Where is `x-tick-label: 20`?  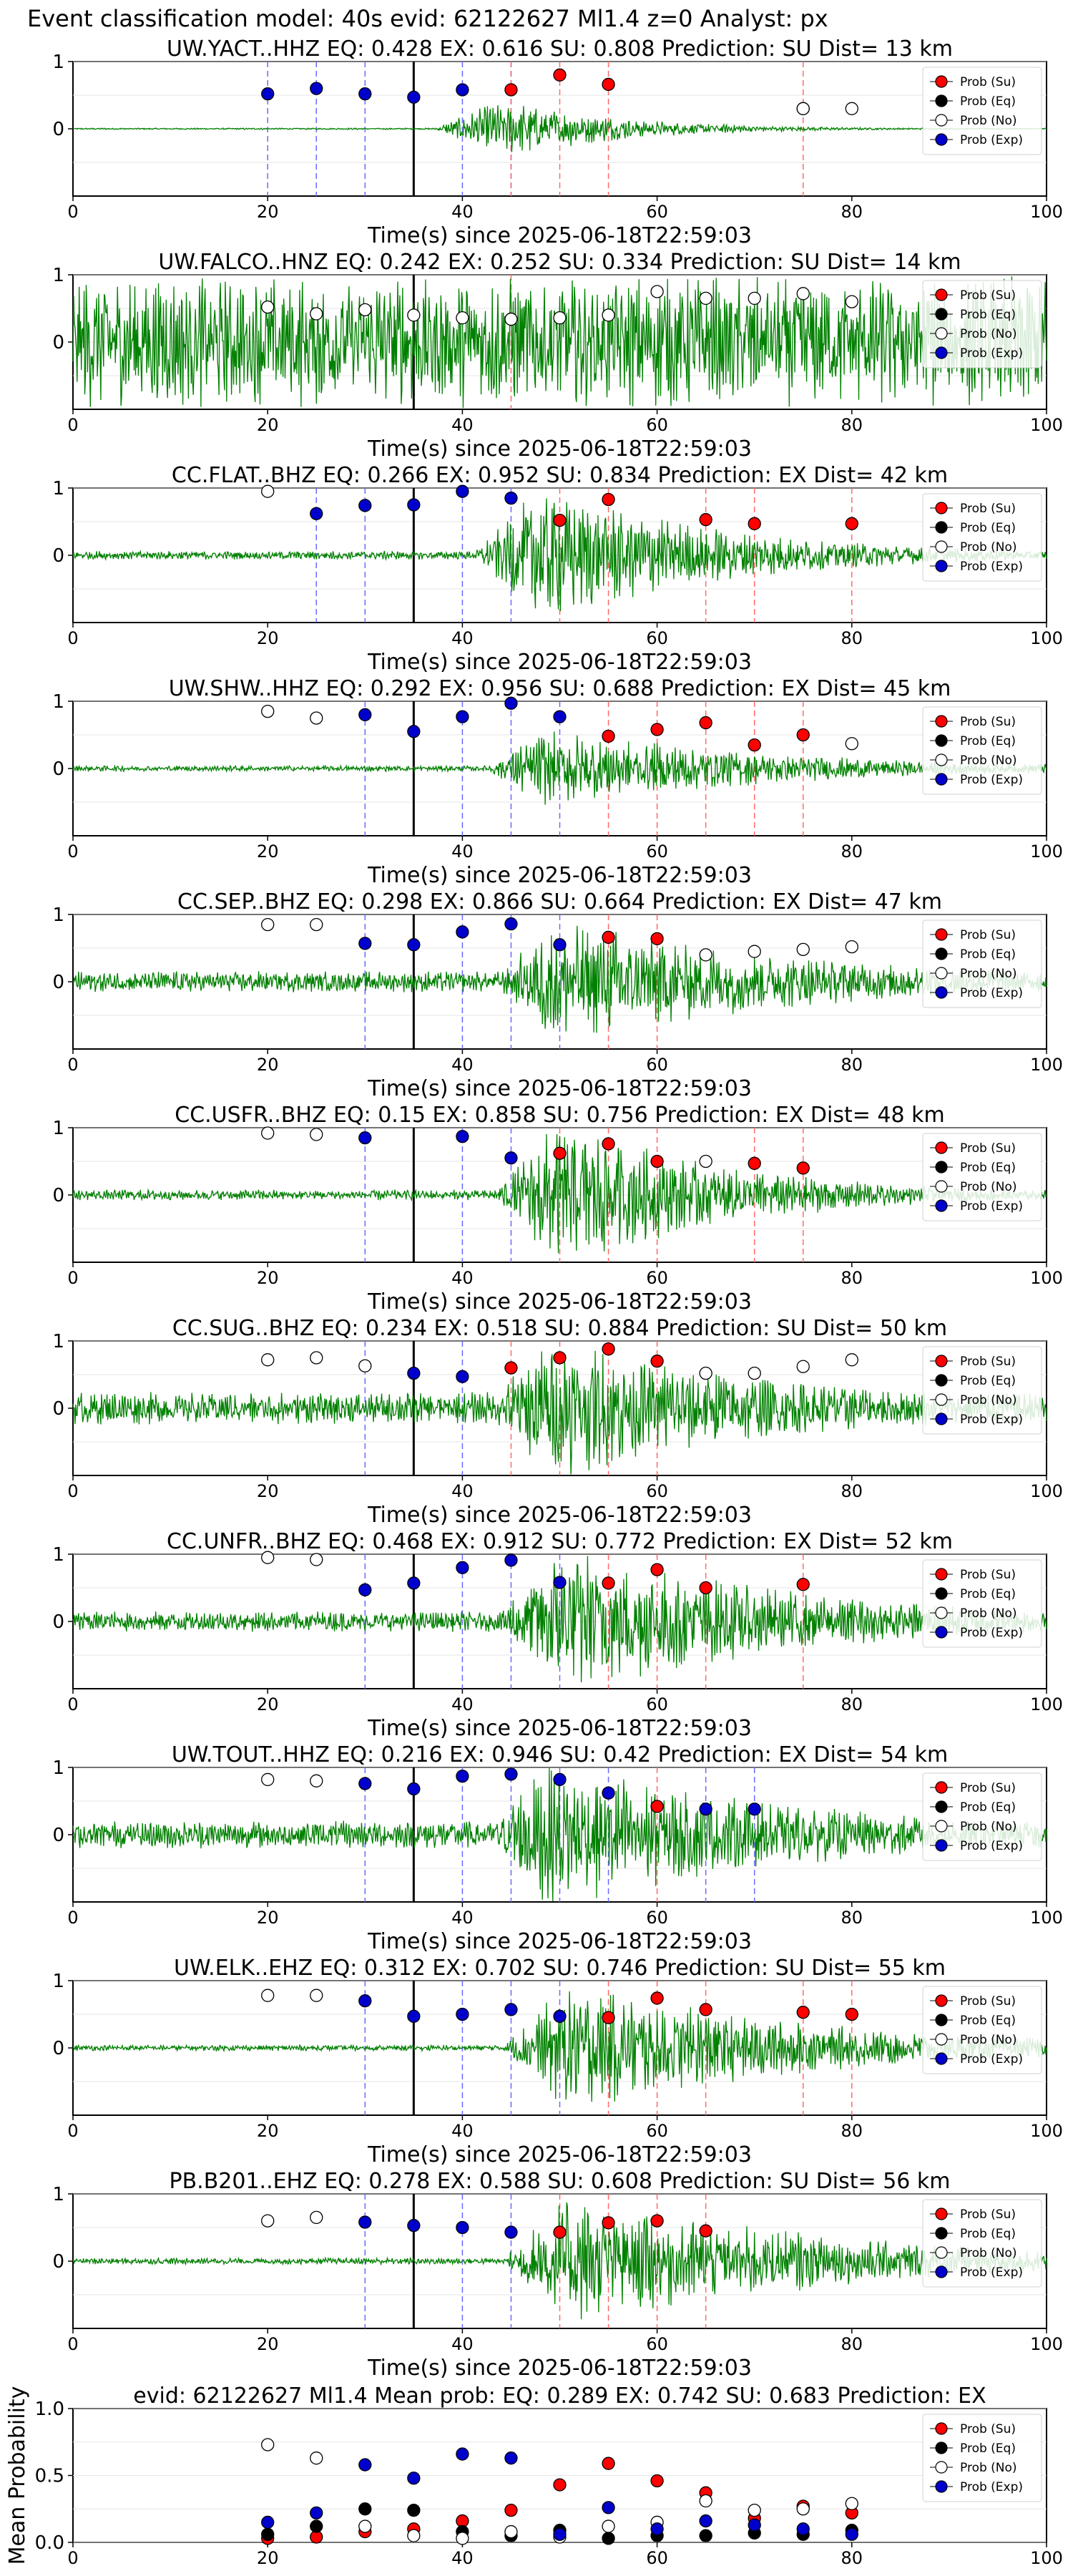 x-tick-label: 20 is located at coordinates (268, 851).